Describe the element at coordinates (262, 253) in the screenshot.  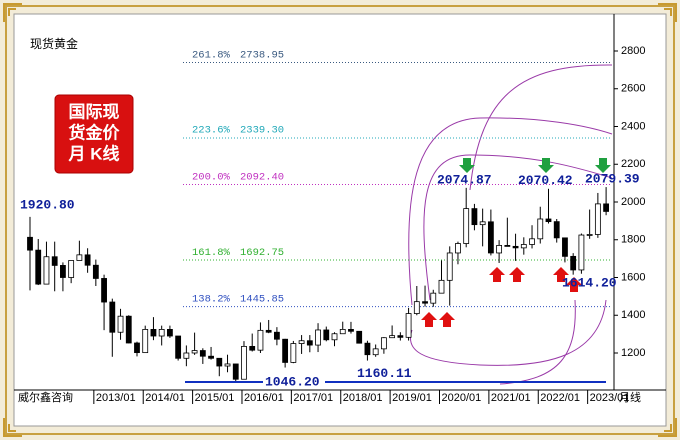
I see `fib-value: 1692.75` at that location.